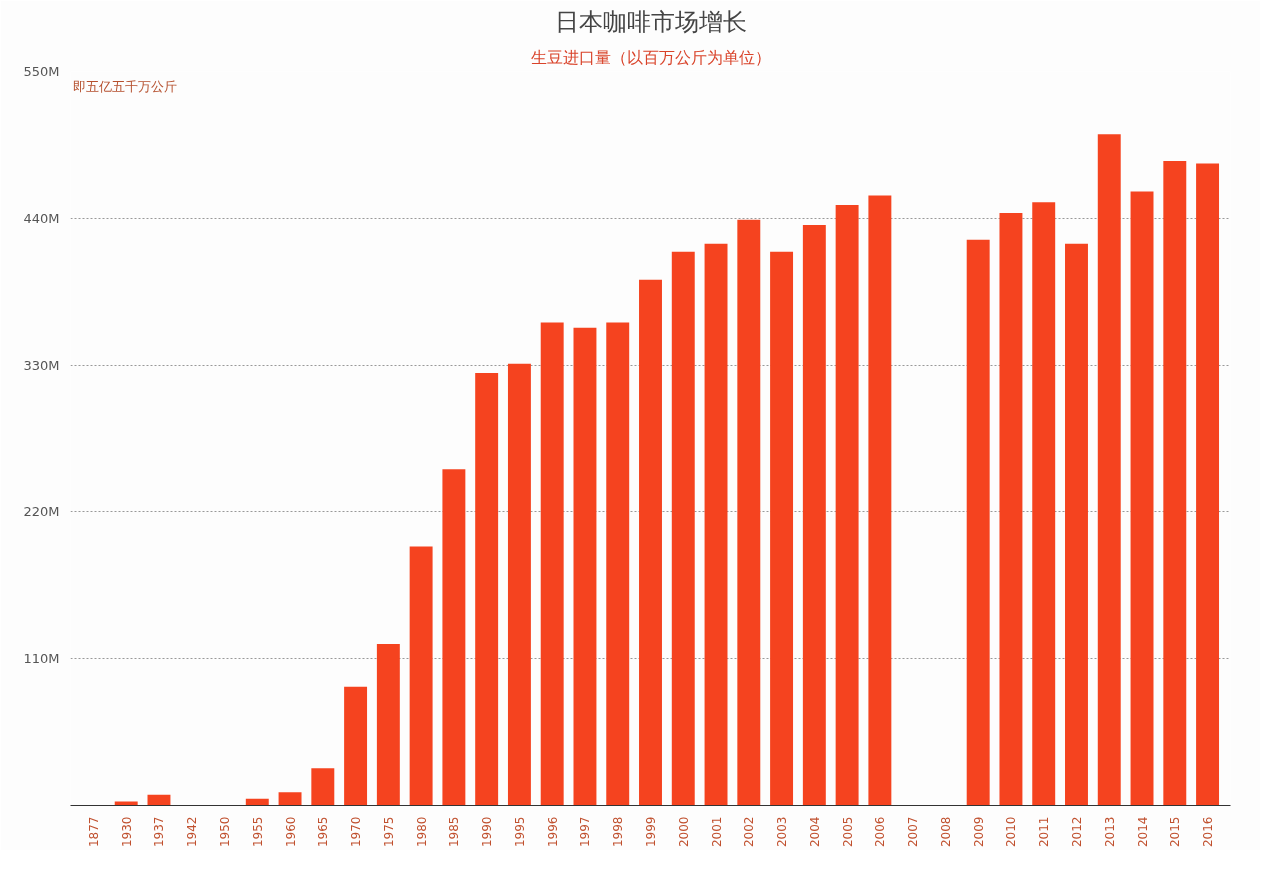 This screenshot has height=872, width=1280. Describe the element at coordinates (1142, 832) in the screenshot. I see `x-tick-label: 2014` at that location.